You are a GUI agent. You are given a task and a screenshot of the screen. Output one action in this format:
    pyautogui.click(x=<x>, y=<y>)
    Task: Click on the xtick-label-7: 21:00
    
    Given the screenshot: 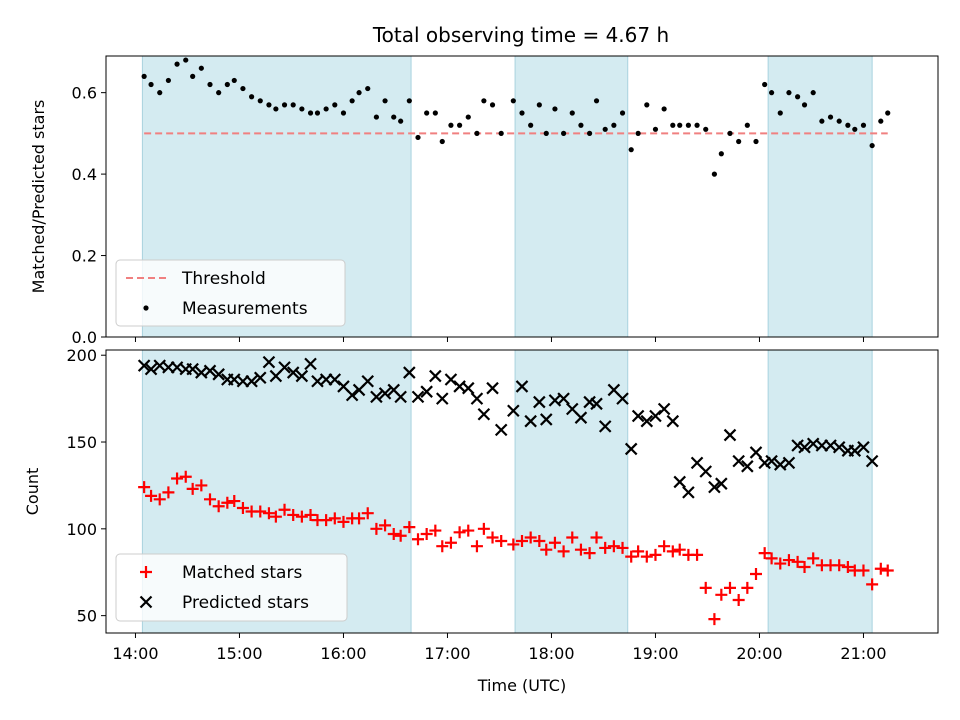 What is the action you would take?
    pyautogui.click(x=863, y=653)
    